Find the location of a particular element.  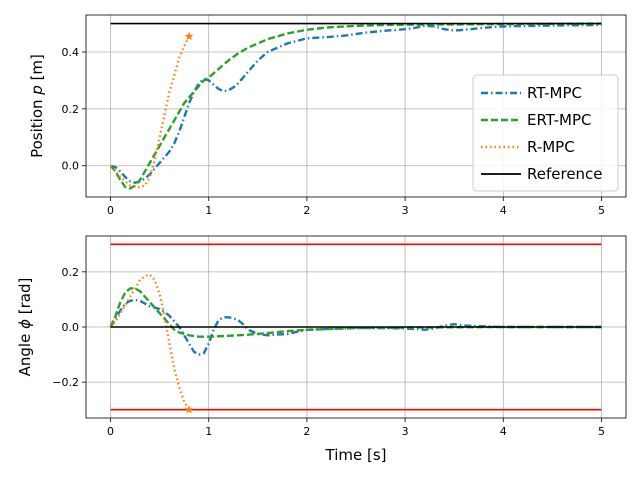

y-axis-label: Position p [m] is located at coordinates (37, 106).